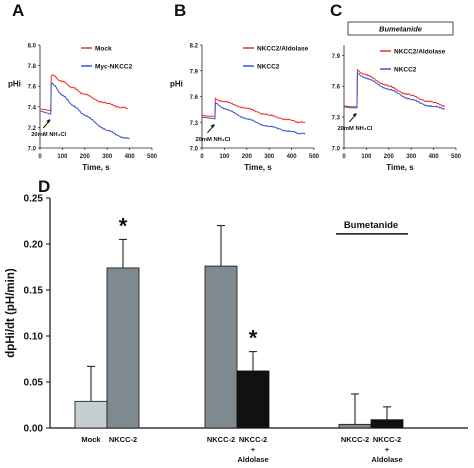  What do you see at coordinates (194, 47) in the screenshot?
I see `y-tick-label: 8.2` at bounding box center [194, 47].